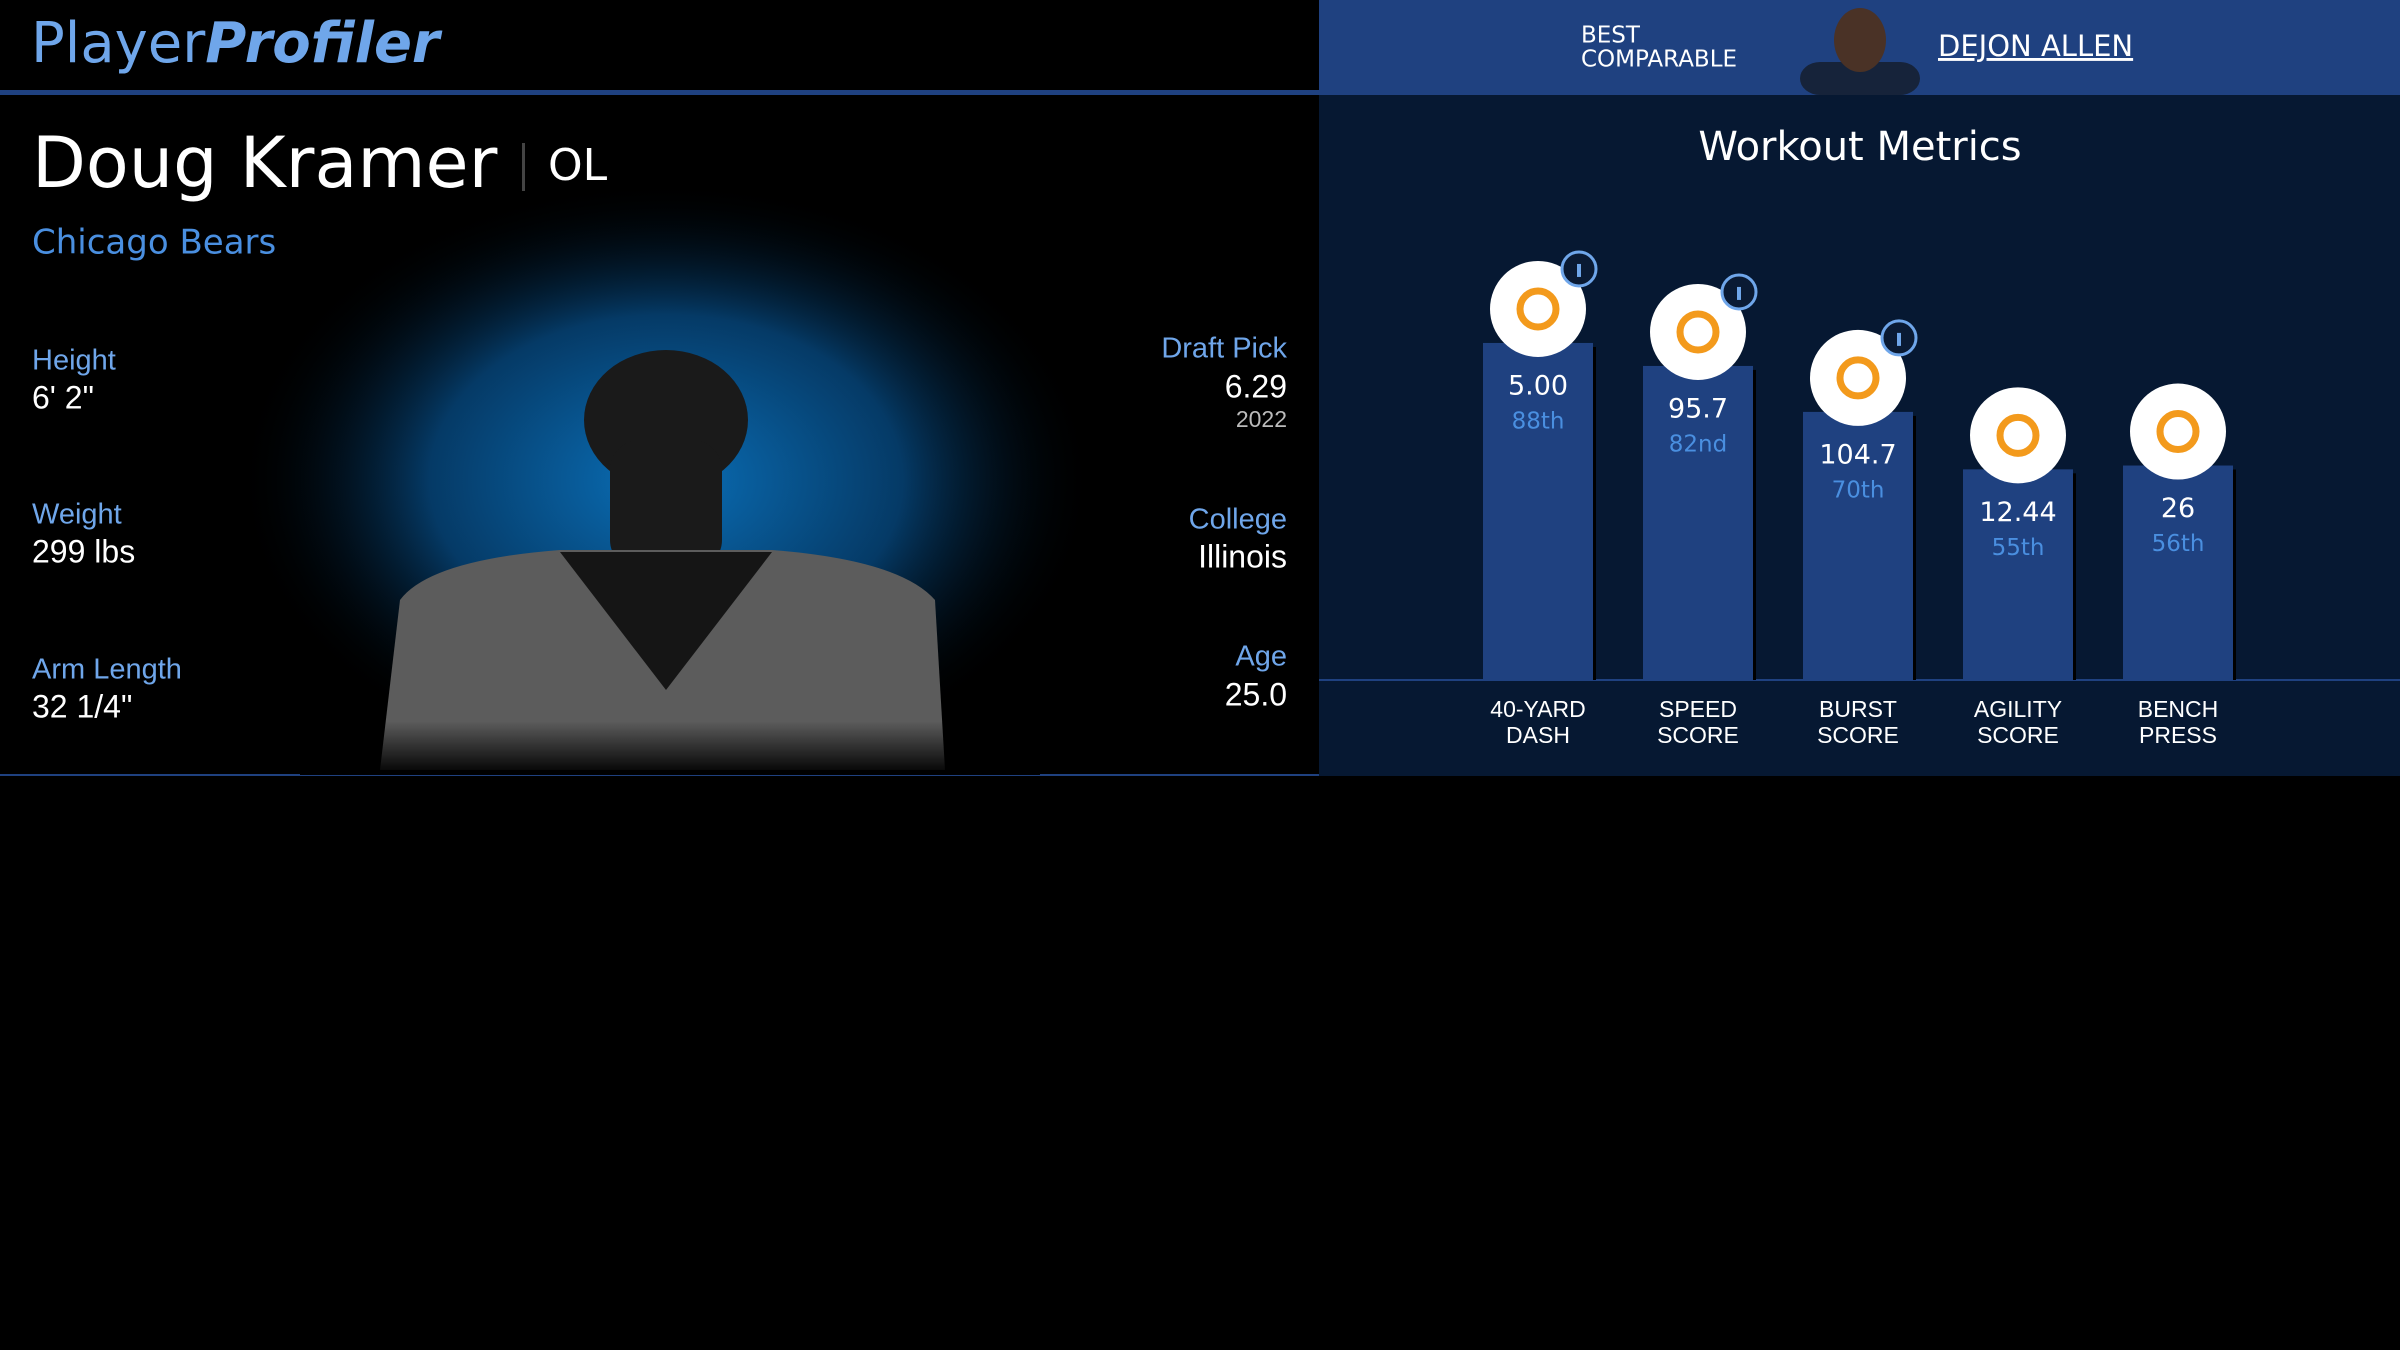 The image size is (2400, 1350). I want to click on metric-name: SPEED, so click(1698, 709).